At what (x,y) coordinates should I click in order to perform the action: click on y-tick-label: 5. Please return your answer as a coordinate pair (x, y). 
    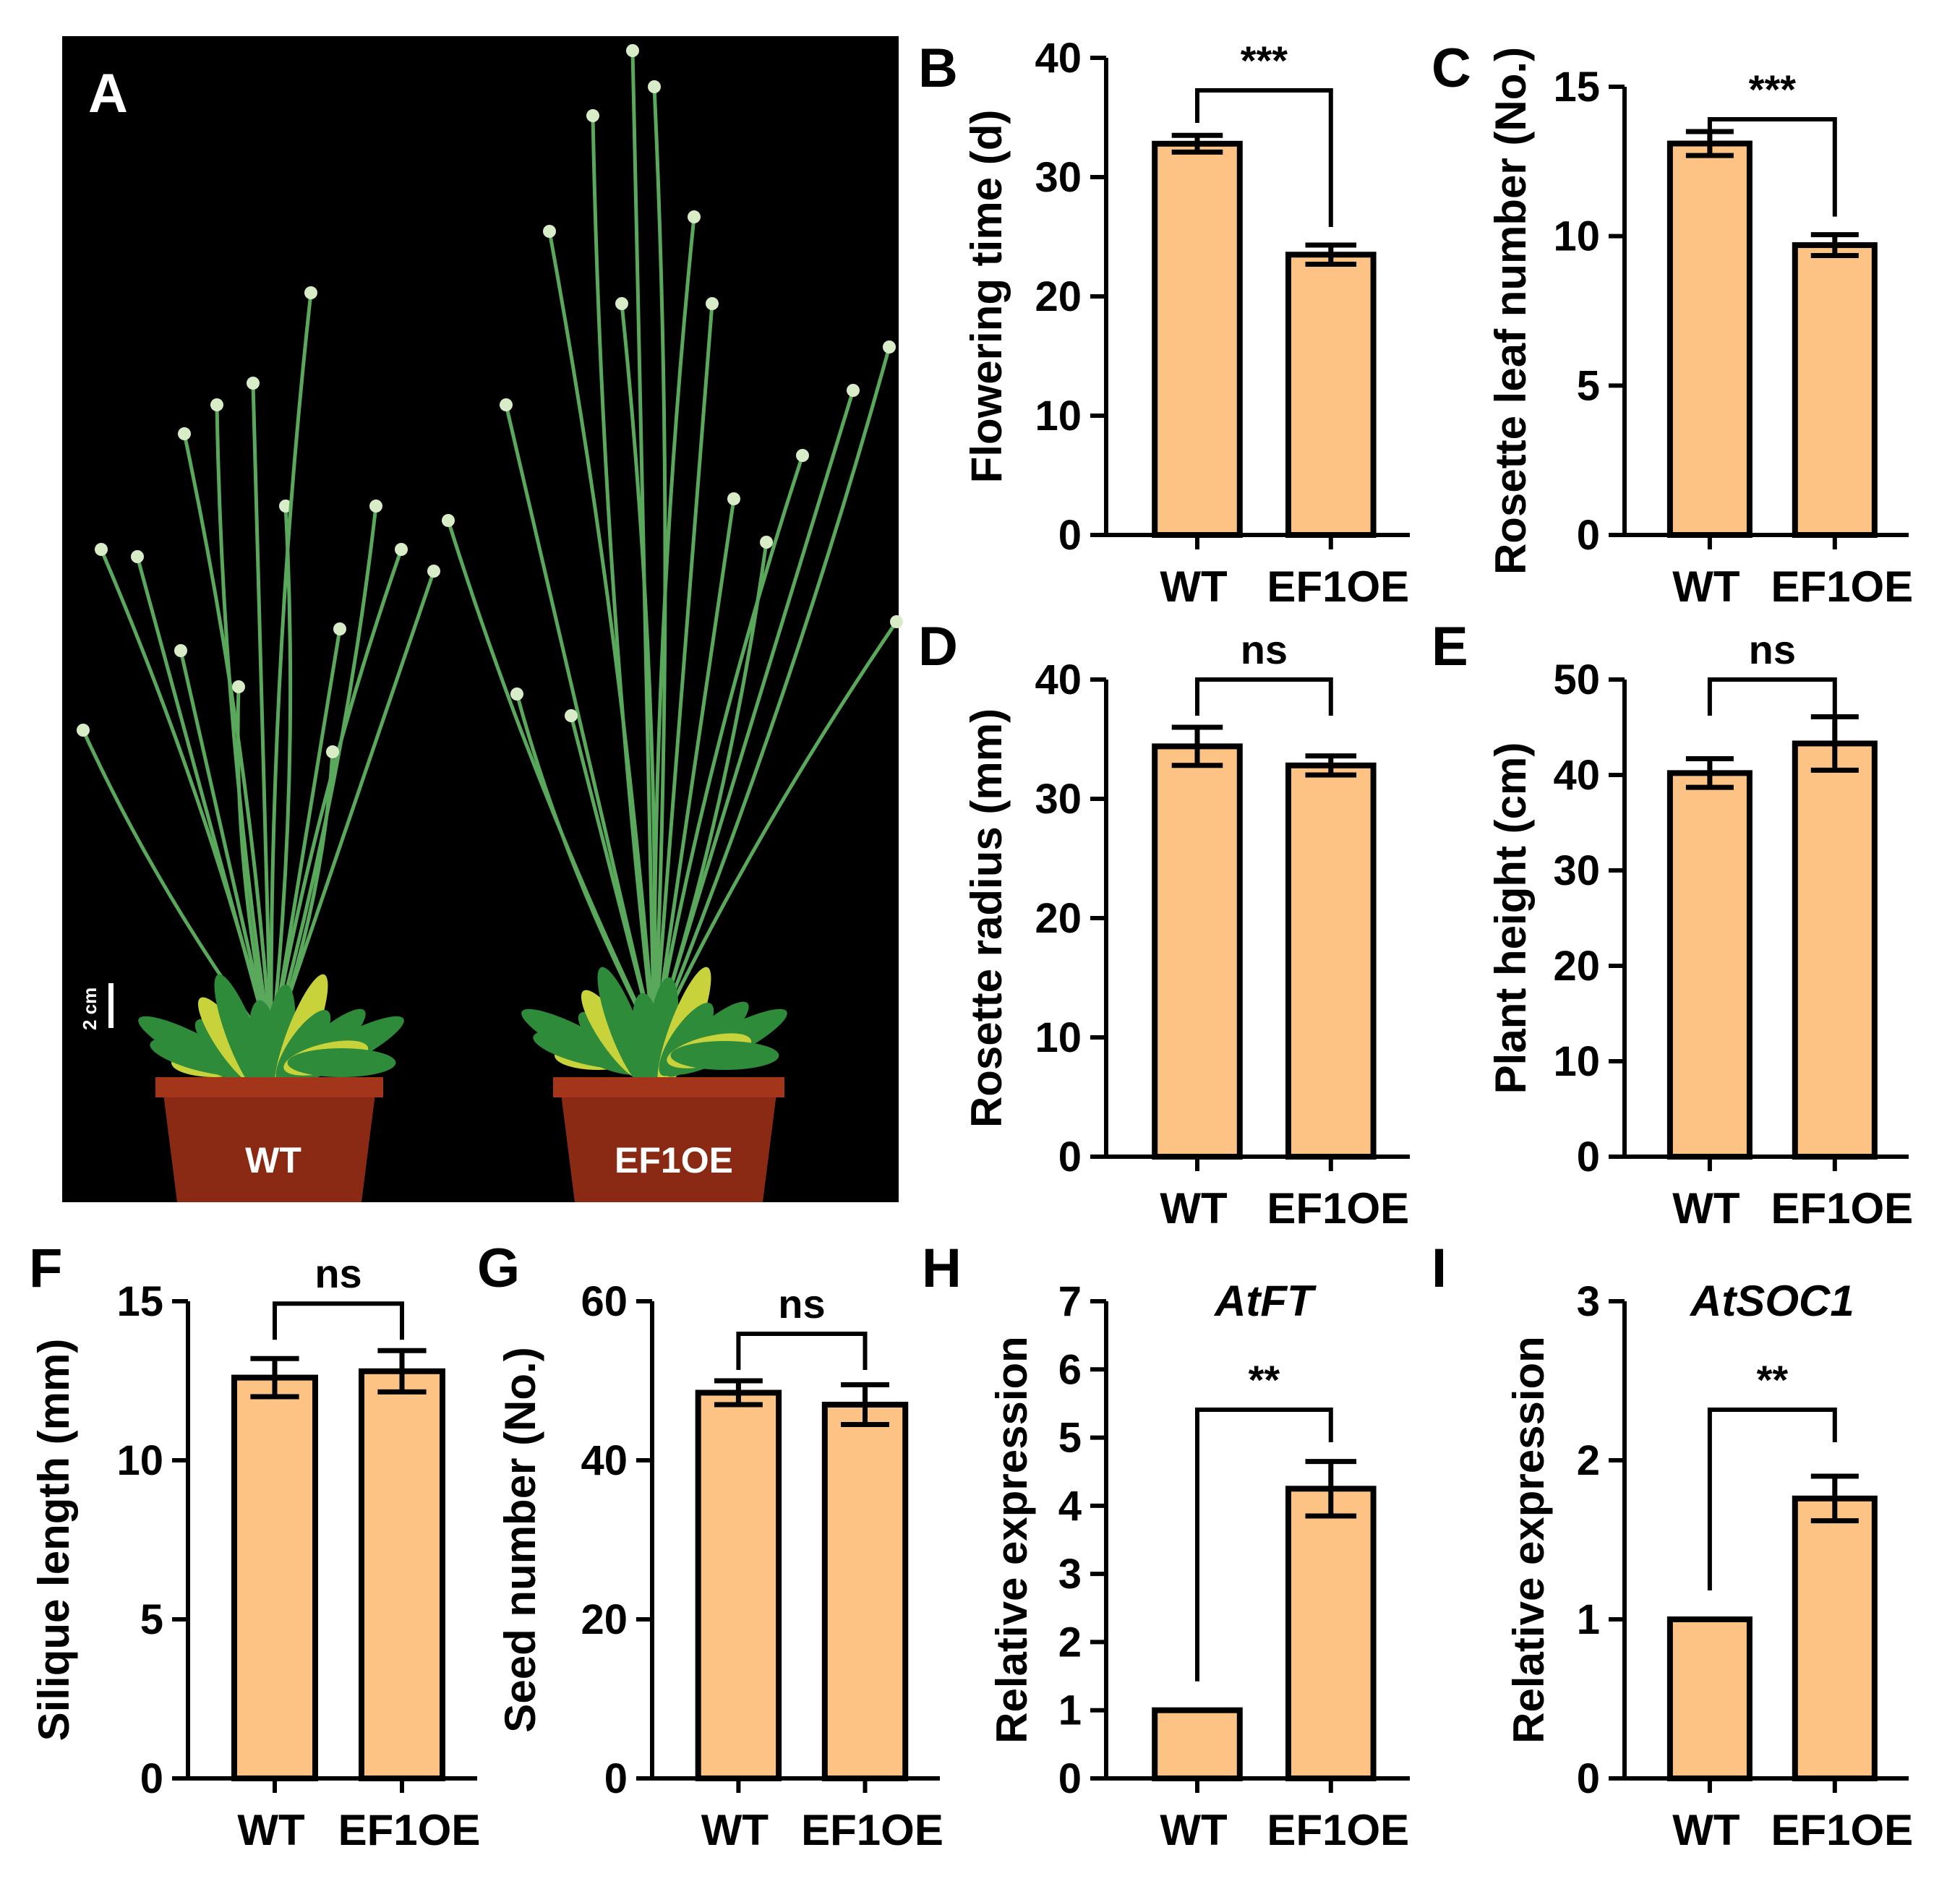
    Looking at the image, I should click on (1070, 1438).